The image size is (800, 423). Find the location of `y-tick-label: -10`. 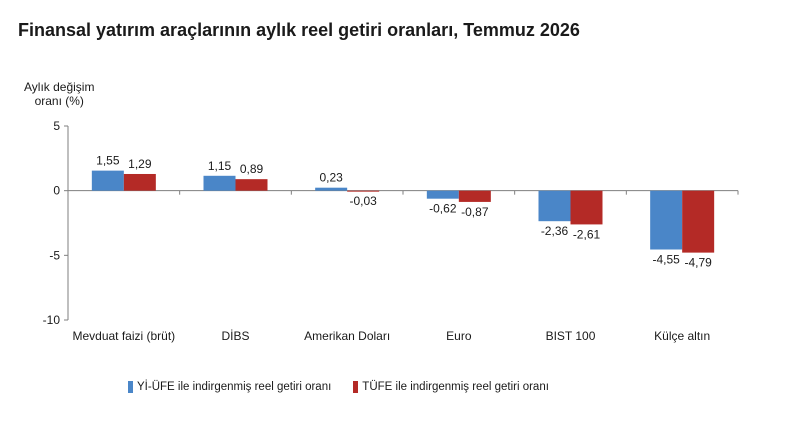

y-tick-label: -10 is located at coordinates (52, 320).